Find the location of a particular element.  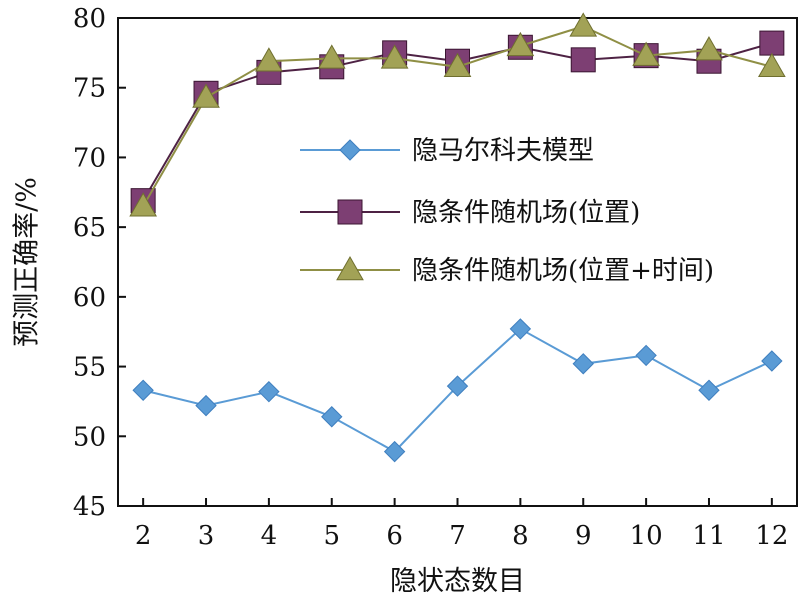

y-tick-label: 70 is located at coordinates (89, 158).